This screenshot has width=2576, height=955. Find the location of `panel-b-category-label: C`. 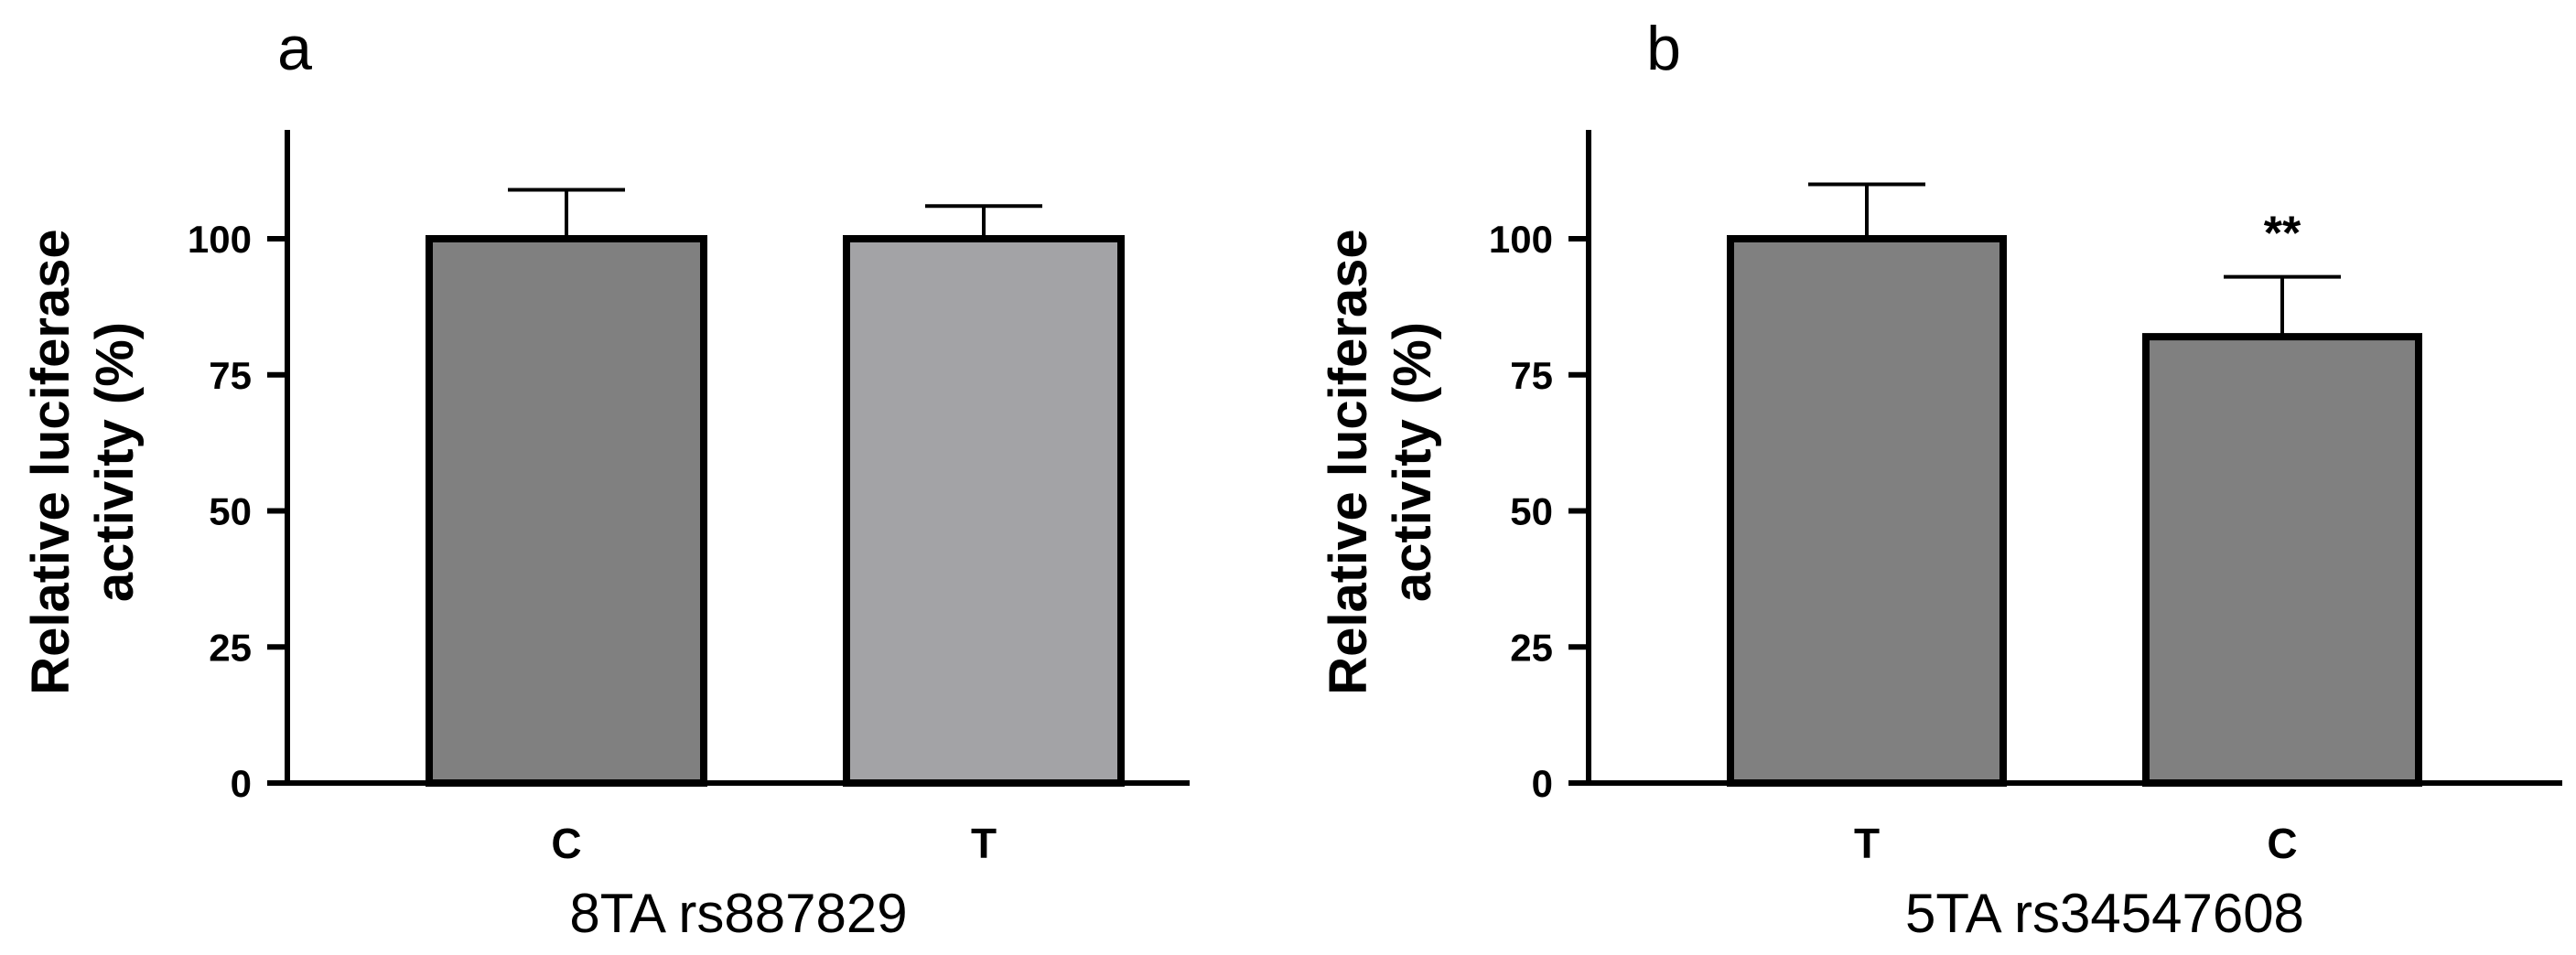

panel-b-category-label: C is located at coordinates (2282, 843).